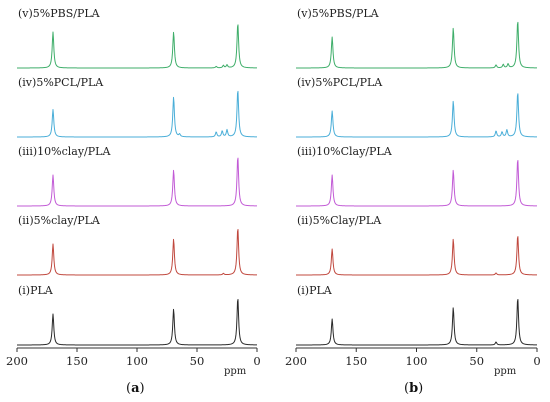 The height and width of the screenshot is (402, 550). I want to click on spectrum-trace: (iii)10%clay/PLA, so click(137, 176).